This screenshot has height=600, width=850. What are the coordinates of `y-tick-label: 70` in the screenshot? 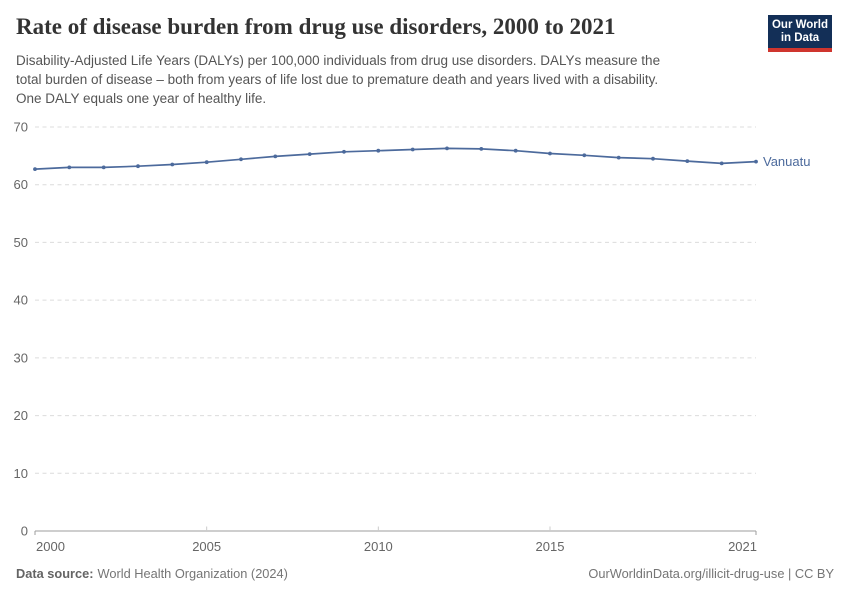 It's located at (21, 127).